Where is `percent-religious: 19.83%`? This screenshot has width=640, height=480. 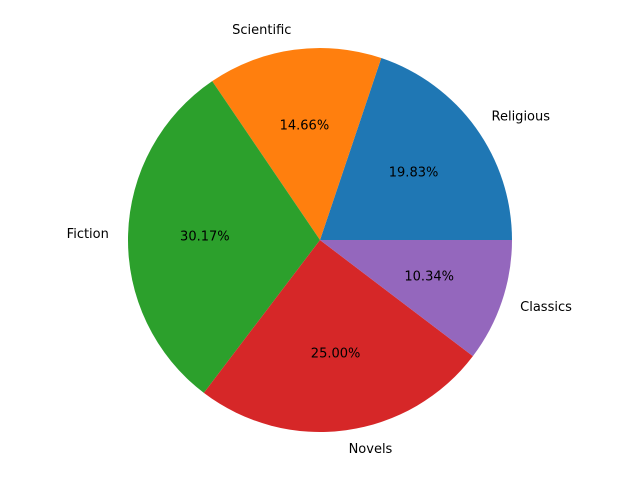 percent-religious: 19.83% is located at coordinates (414, 172).